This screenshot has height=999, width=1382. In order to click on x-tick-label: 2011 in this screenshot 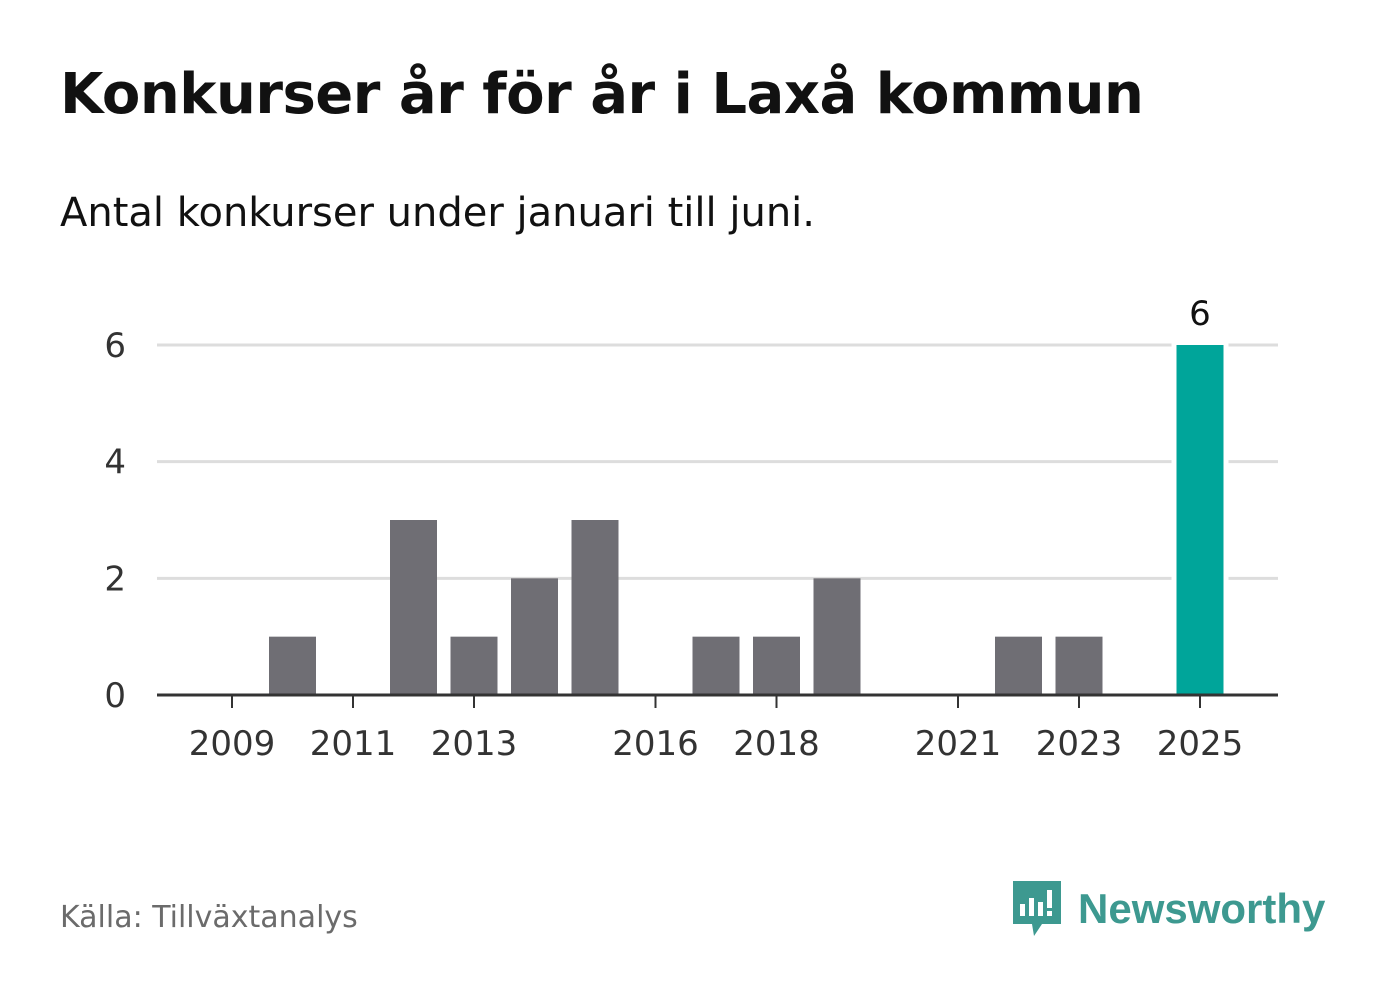, I will do `click(353, 744)`.